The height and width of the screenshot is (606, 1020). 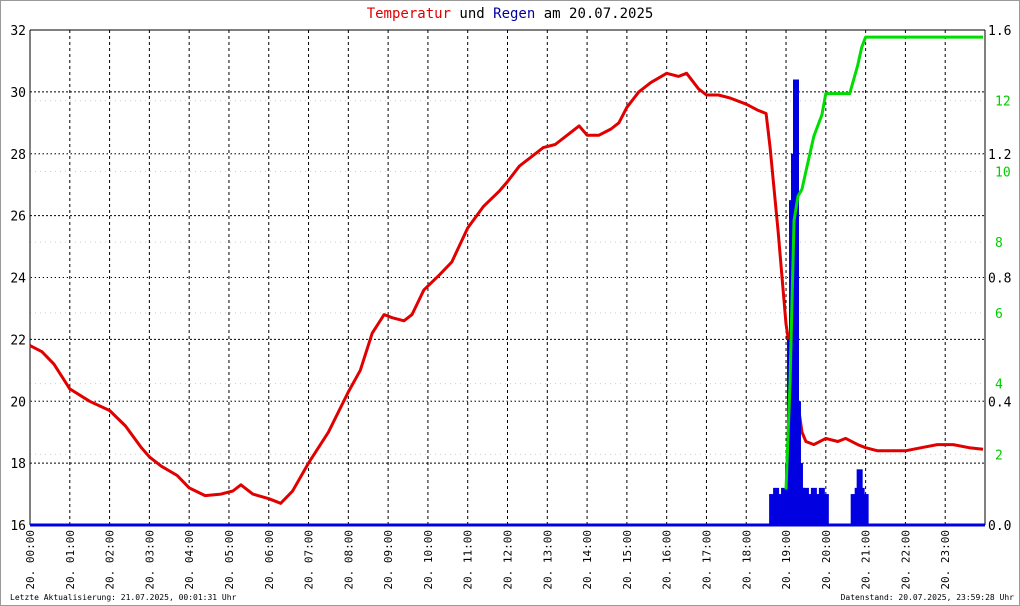 What do you see at coordinates (999, 314) in the screenshot?
I see `y-tick-label-sum: 6` at bounding box center [999, 314].